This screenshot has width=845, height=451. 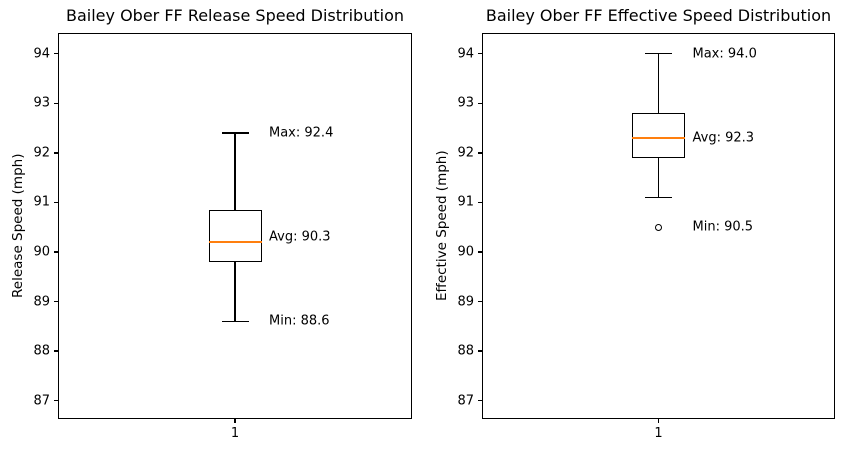 What do you see at coordinates (299, 321) in the screenshot?
I see `stat-annotation: Min: 88.6` at bounding box center [299, 321].